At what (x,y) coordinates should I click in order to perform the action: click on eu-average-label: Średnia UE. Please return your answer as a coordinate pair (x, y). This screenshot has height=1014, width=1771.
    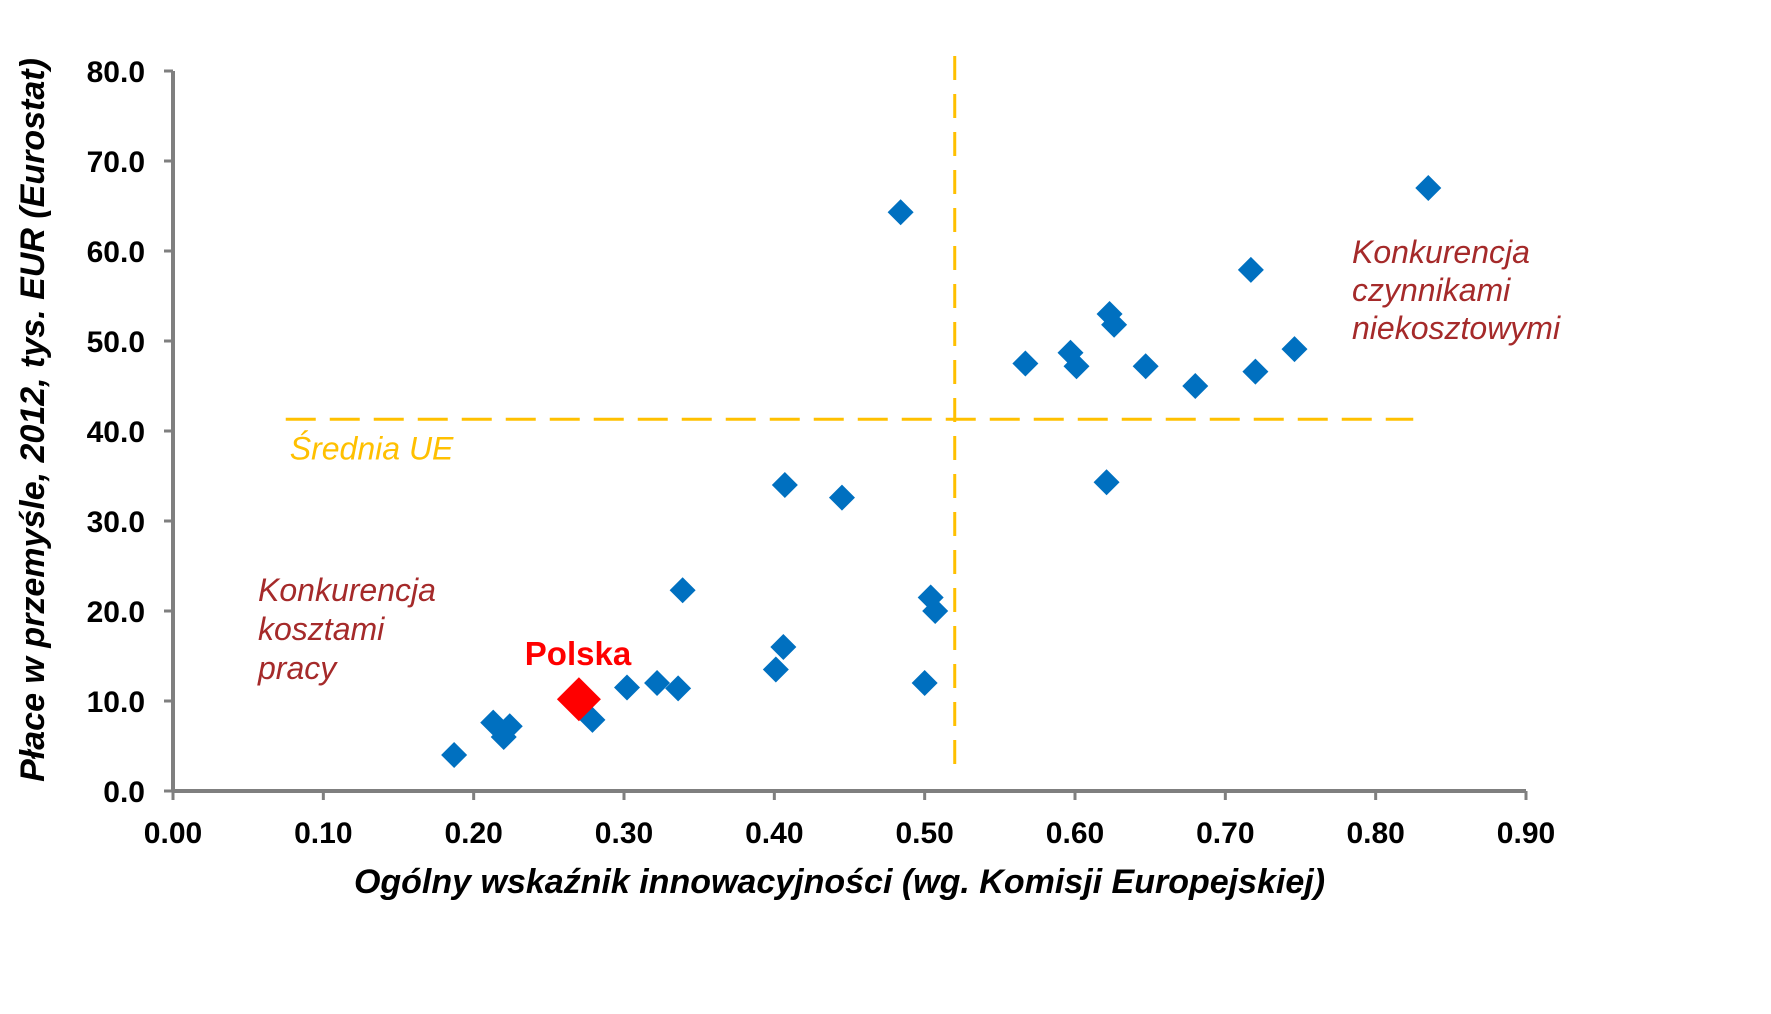
    Looking at the image, I should click on (372, 448).